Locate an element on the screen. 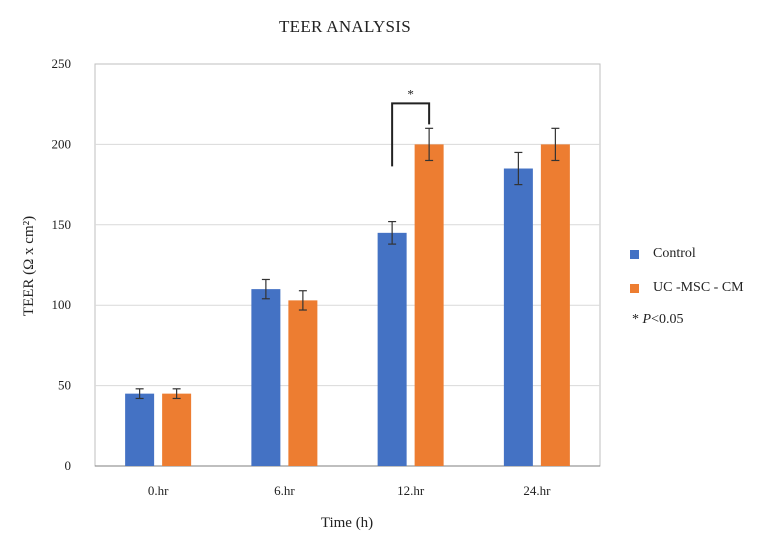  y-axis-title: TEER (Ω x cm²) is located at coordinates (29, 266).